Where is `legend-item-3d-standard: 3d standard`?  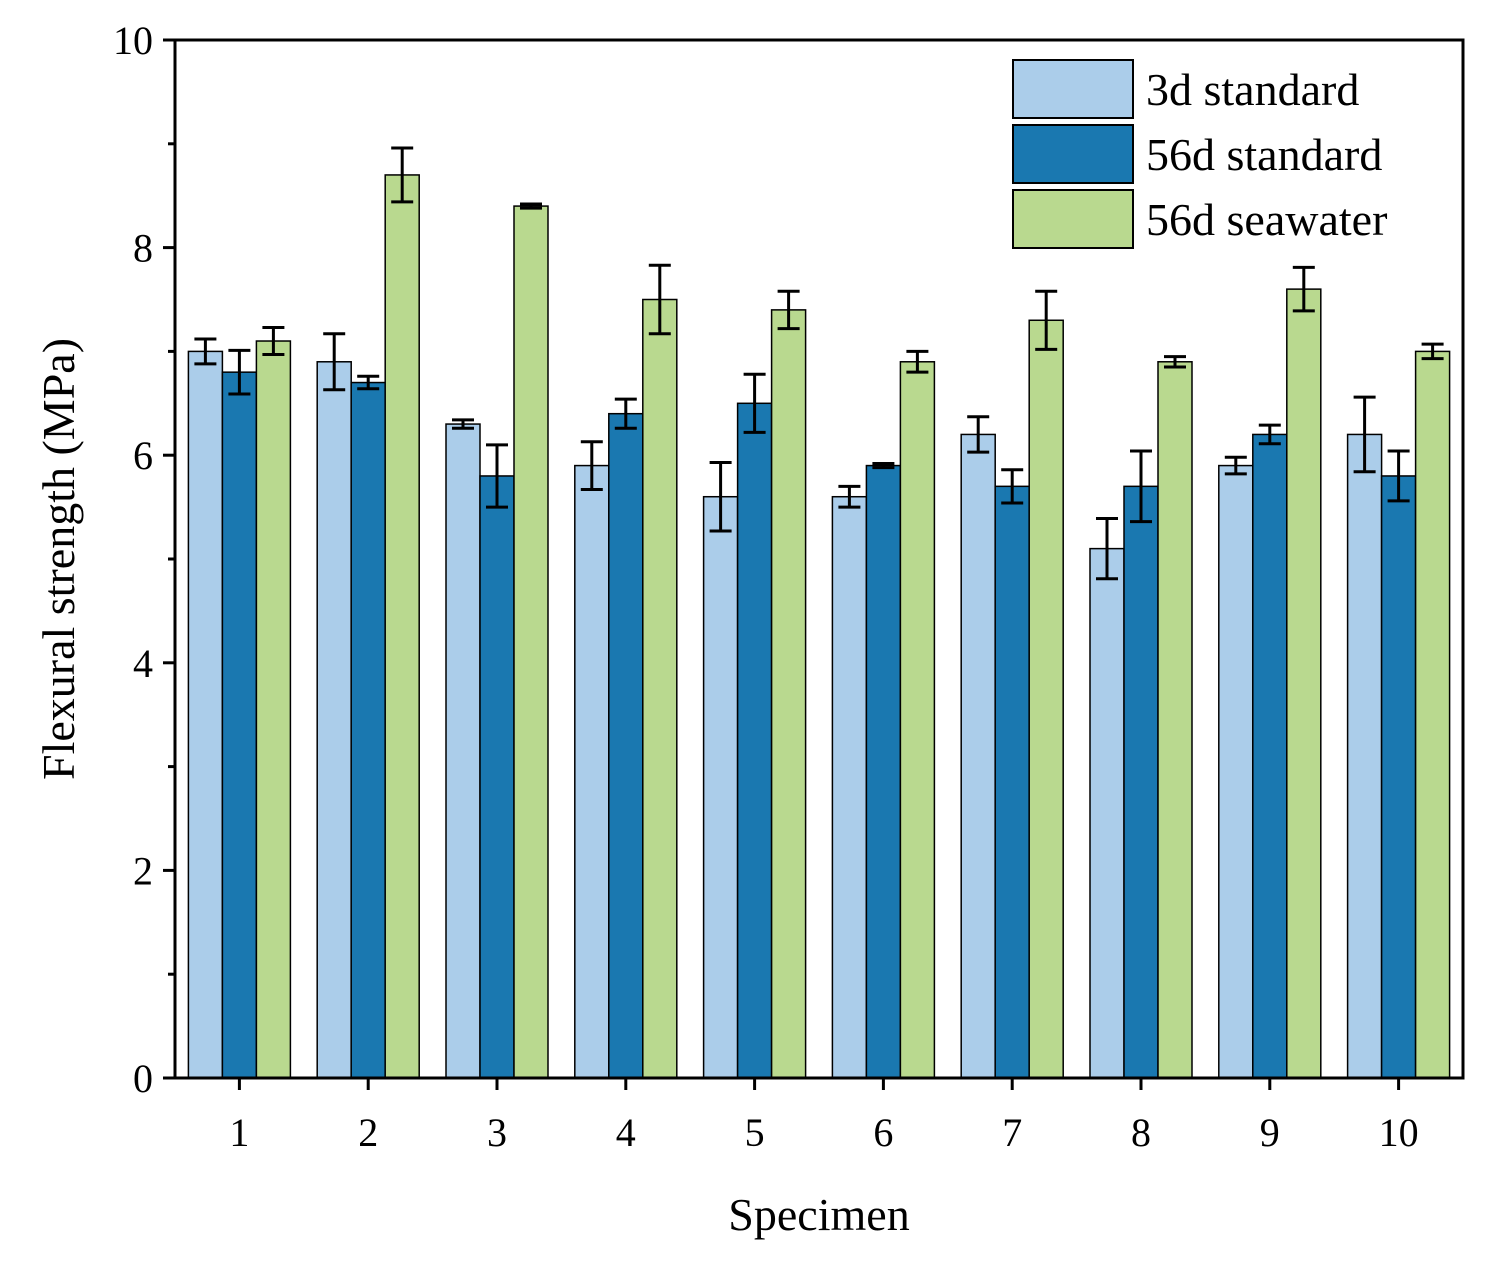
legend-item-3d-standard: 3d standard is located at coordinates (1185, 89).